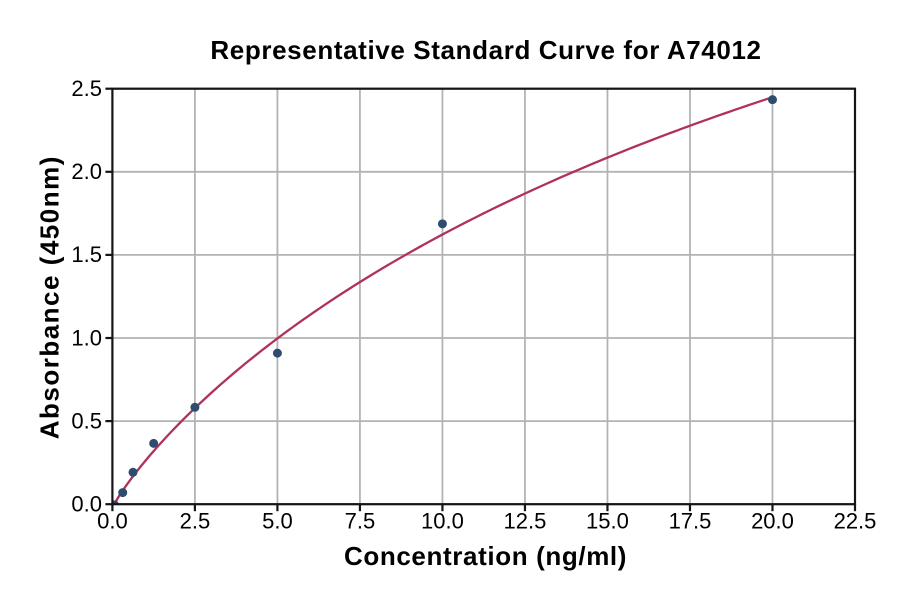 The width and height of the screenshot is (900, 594). Describe the element at coordinates (86, 171) in the screenshot. I see `svg-text: 2.0` at that location.